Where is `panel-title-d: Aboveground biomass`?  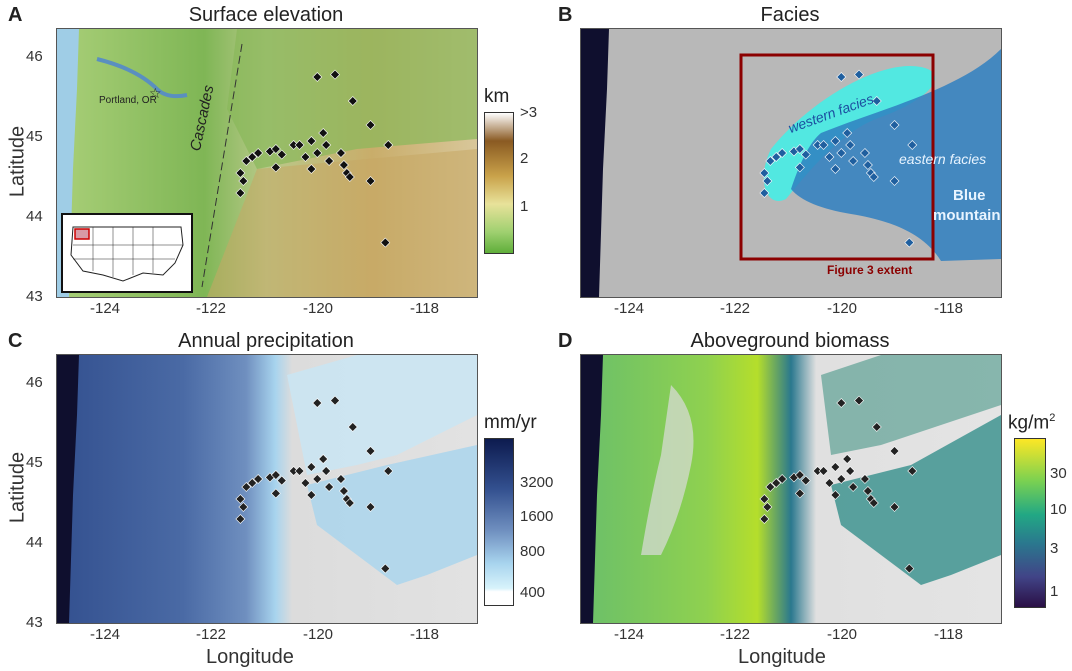 panel-title-d: Aboveground biomass is located at coordinates (790, 341).